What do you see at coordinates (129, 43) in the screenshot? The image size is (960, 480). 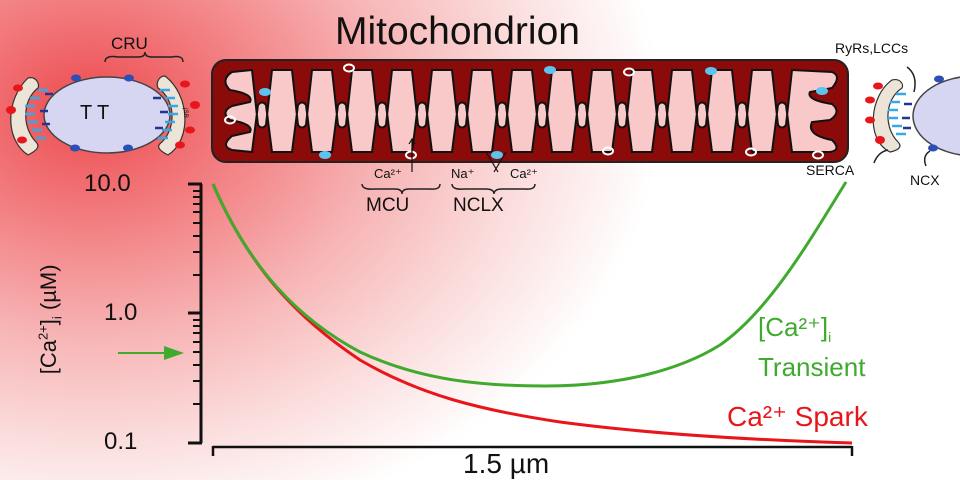 I see `cru-label: CRU` at bounding box center [129, 43].